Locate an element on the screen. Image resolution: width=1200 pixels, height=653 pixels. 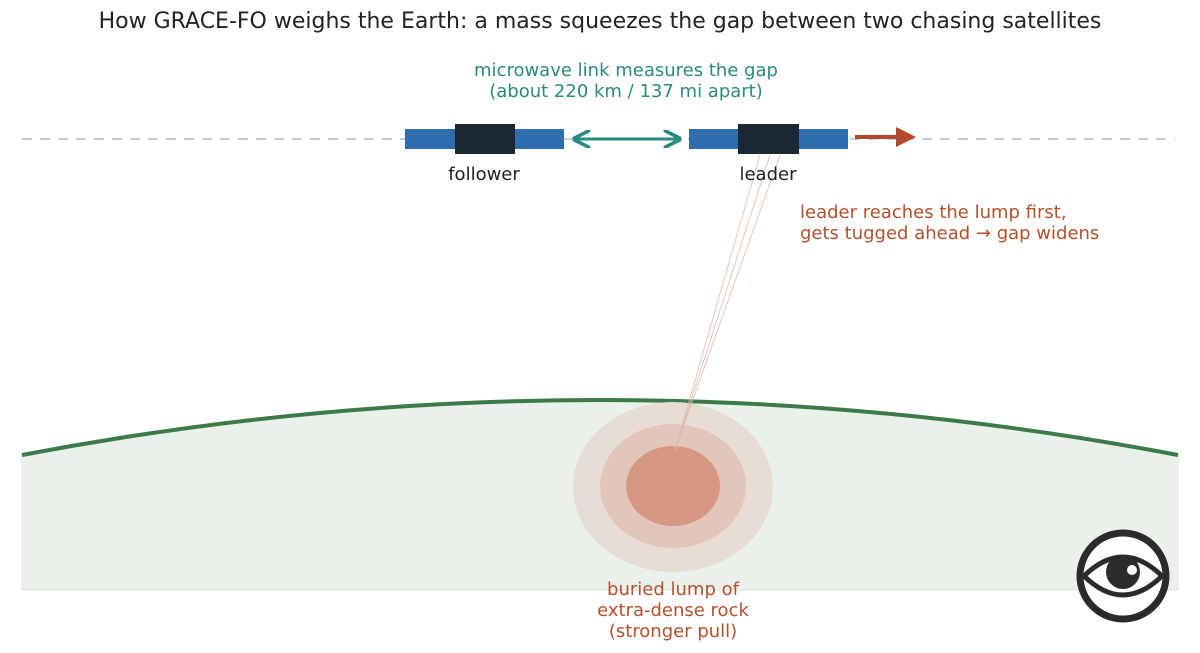
pull-lines is located at coordinates (727, 302).